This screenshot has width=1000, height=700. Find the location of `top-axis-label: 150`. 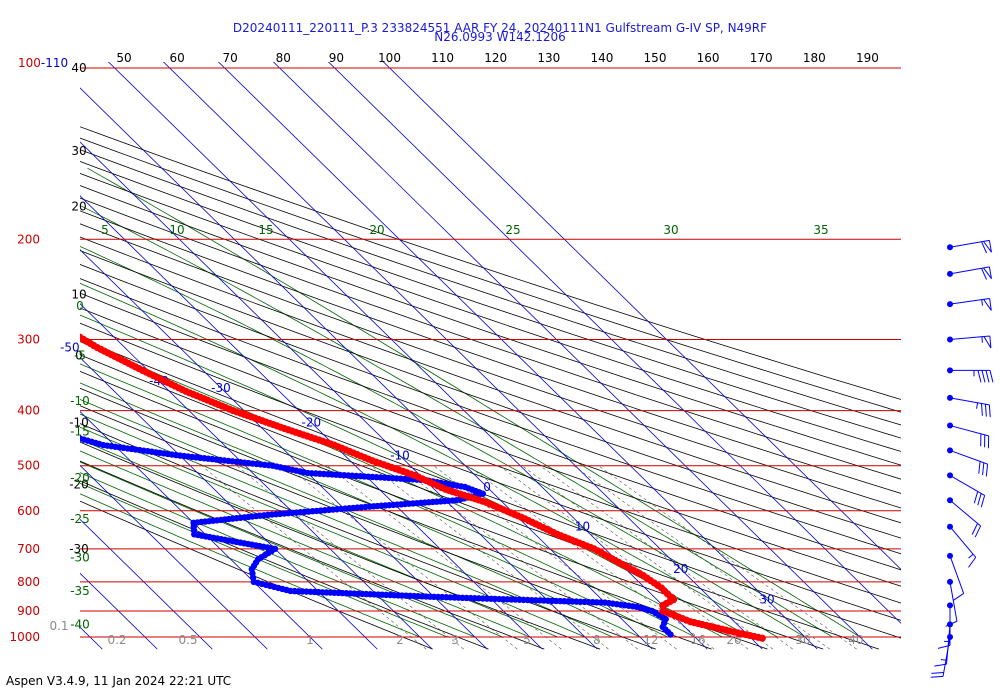

top-axis-label: 150 is located at coordinates (655, 58).